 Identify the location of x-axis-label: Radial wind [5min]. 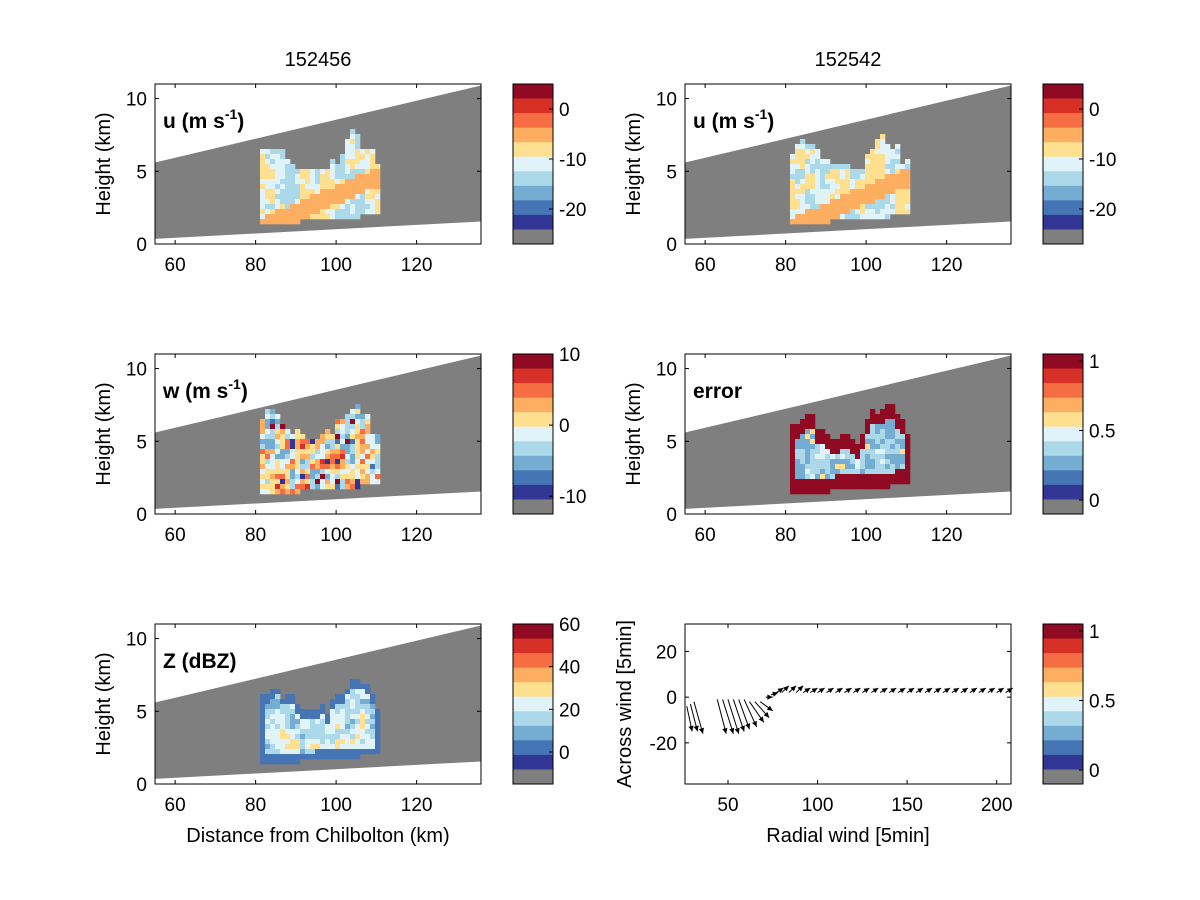
(847, 836).